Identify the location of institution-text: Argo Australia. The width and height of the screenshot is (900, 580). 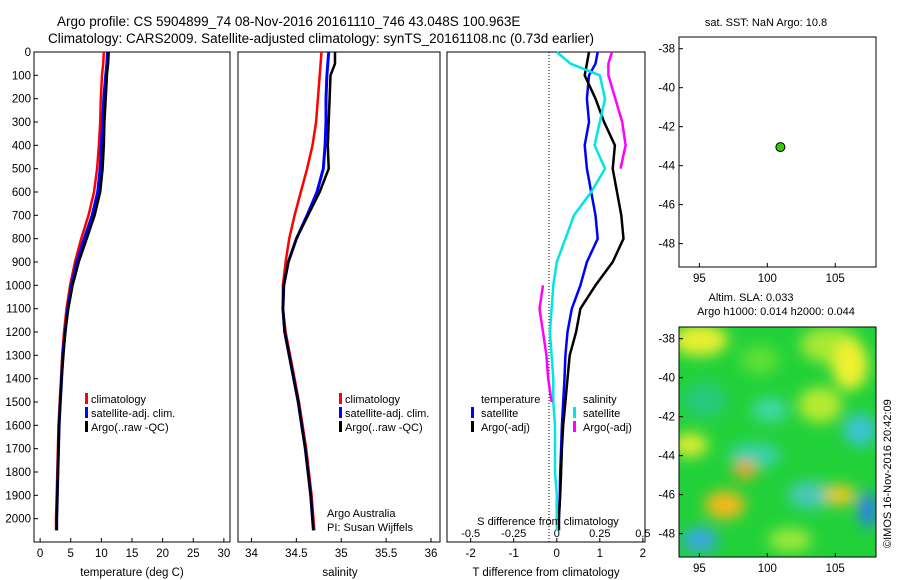
(361, 514).